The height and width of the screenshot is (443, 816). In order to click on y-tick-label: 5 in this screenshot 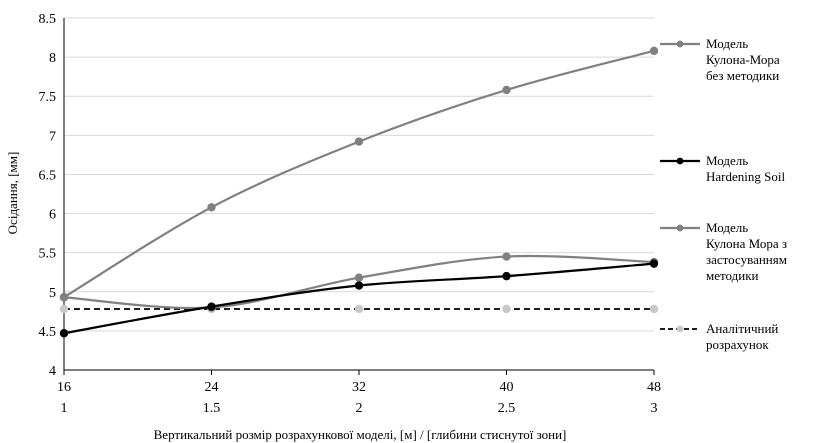, I will do `click(52, 293)`.